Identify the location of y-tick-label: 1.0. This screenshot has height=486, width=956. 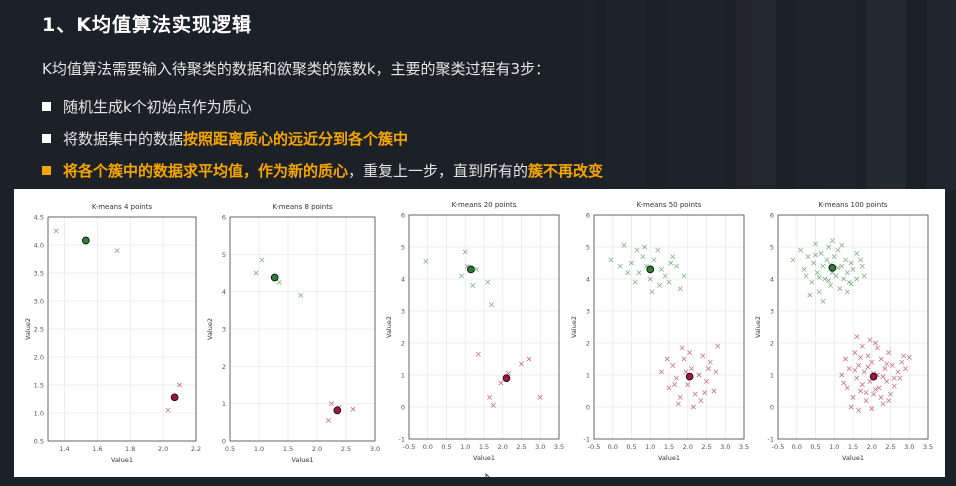
(39, 414).